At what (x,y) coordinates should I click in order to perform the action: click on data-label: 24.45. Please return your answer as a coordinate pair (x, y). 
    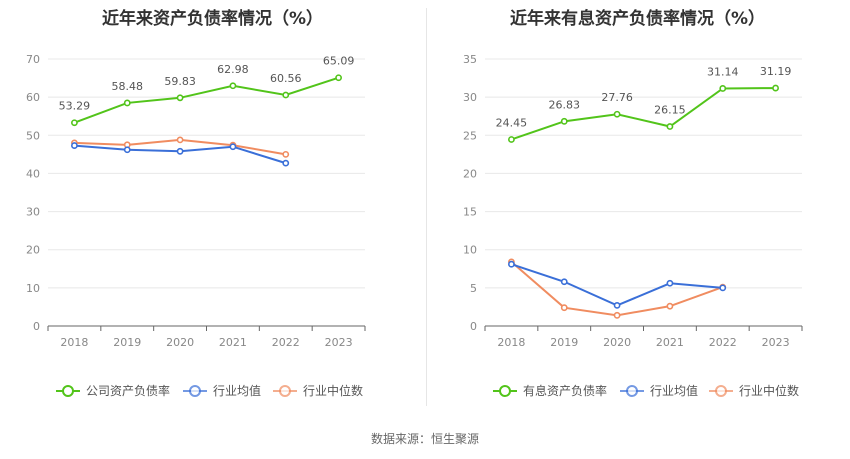
    Looking at the image, I should click on (512, 122).